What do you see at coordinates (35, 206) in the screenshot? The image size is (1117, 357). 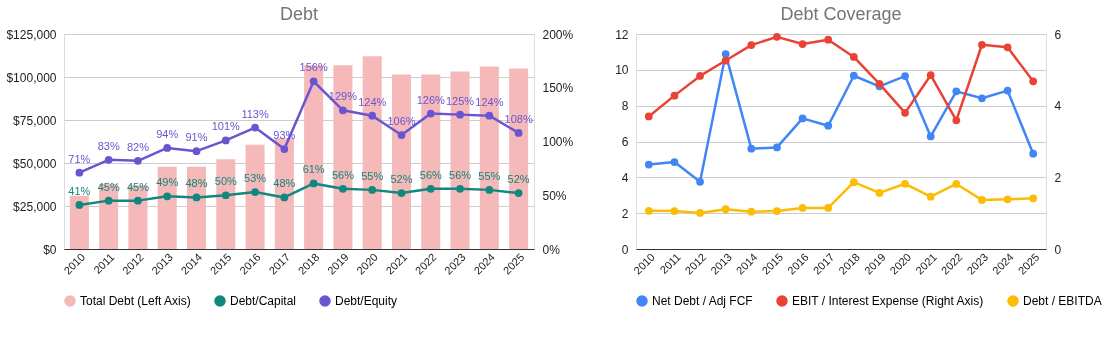 I see `y-tick-label: $25,000` at bounding box center [35, 206].